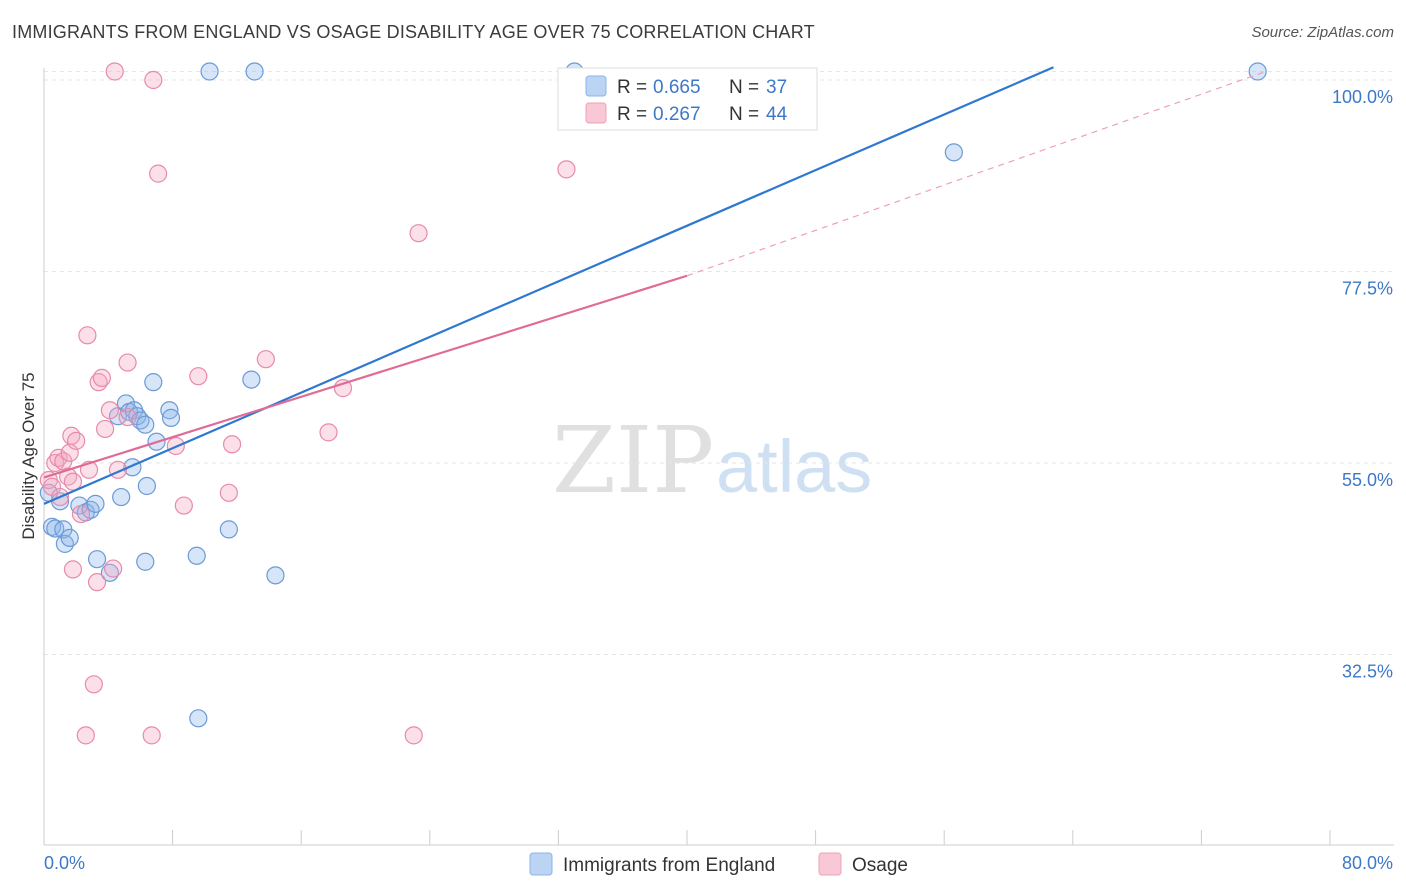  I want to click on legend-r-value-osage: 0.267, so click(677, 114).